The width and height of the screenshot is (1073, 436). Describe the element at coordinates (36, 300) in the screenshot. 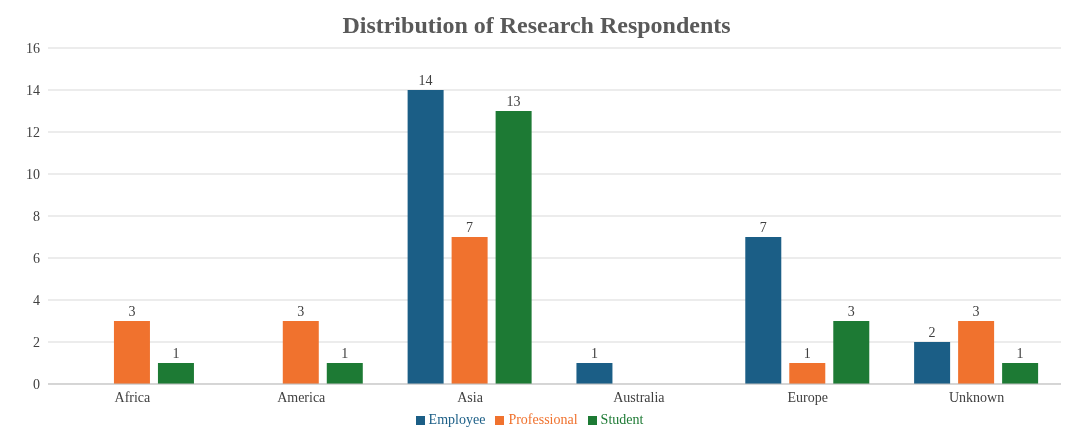

I see `y-tick-label: 4` at that location.